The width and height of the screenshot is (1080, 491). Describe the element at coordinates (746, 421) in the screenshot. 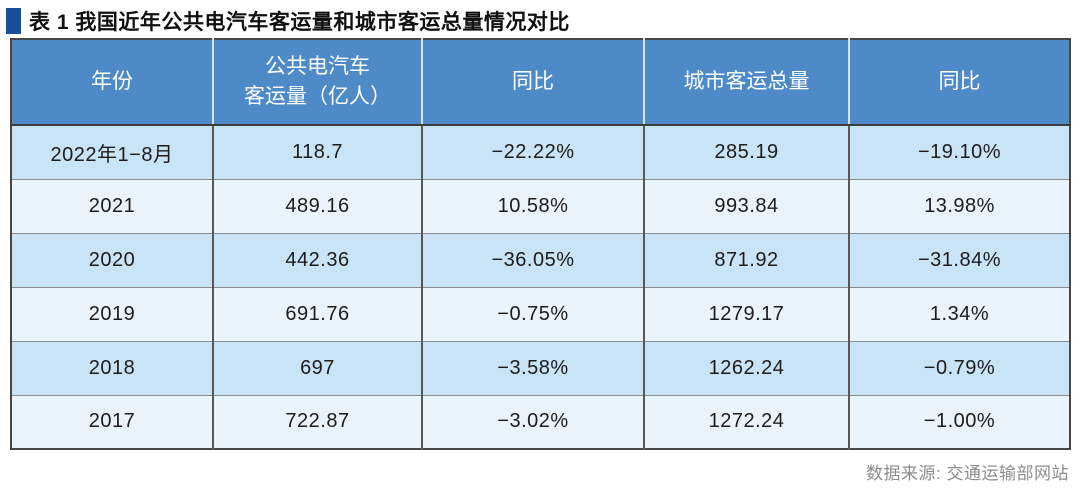

I see `cell-city-total: 1272.24` at that location.